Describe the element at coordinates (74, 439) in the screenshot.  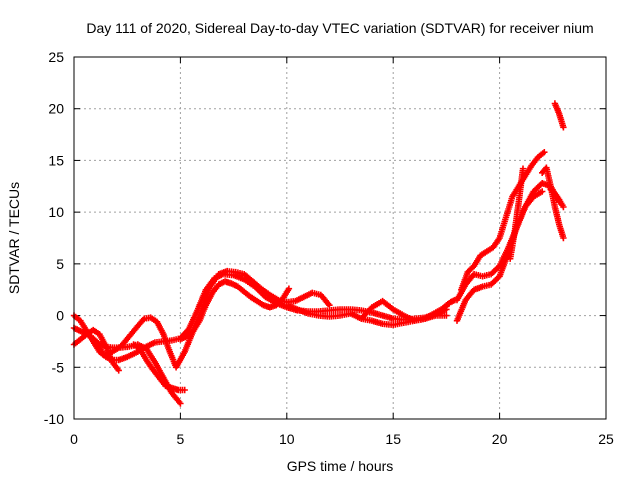
I see `x-tick-label: 0` at that location.